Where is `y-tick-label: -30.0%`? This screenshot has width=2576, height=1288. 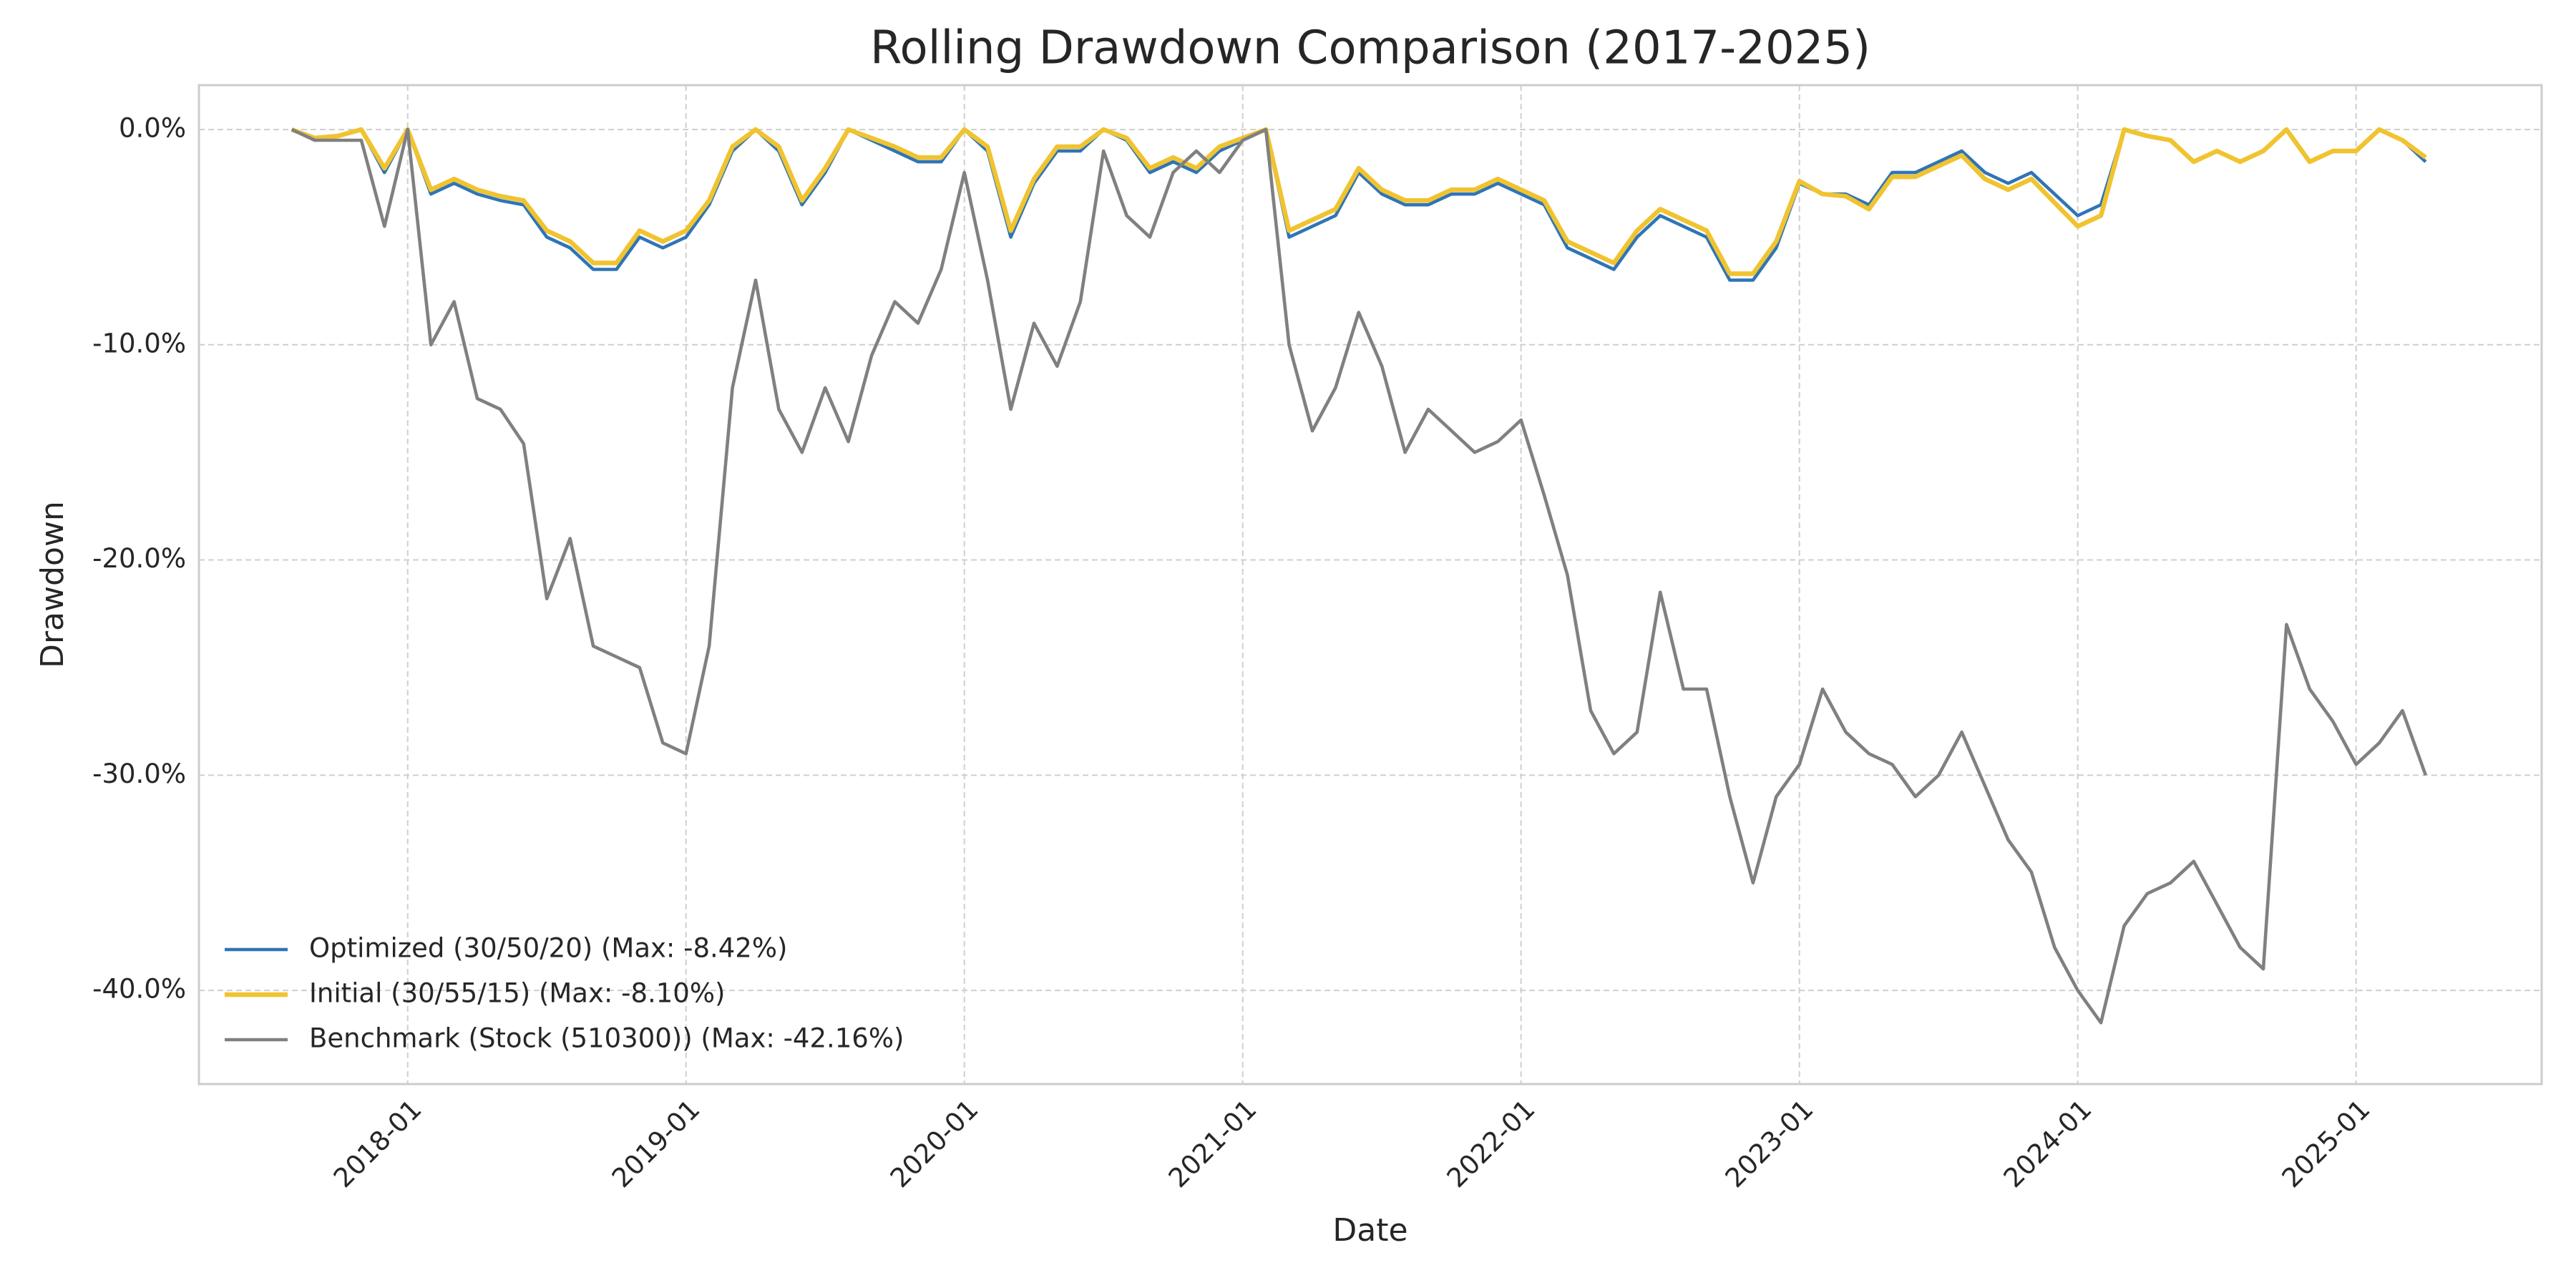 y-tick-label: -30.0% is located at coordinates (139, 773).